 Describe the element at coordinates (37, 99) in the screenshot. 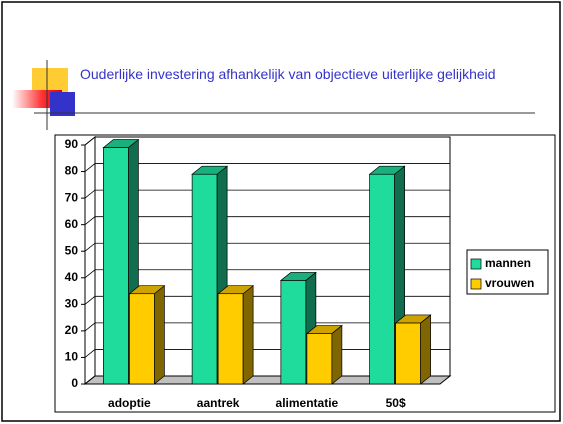

I see `deco-red` at that location.